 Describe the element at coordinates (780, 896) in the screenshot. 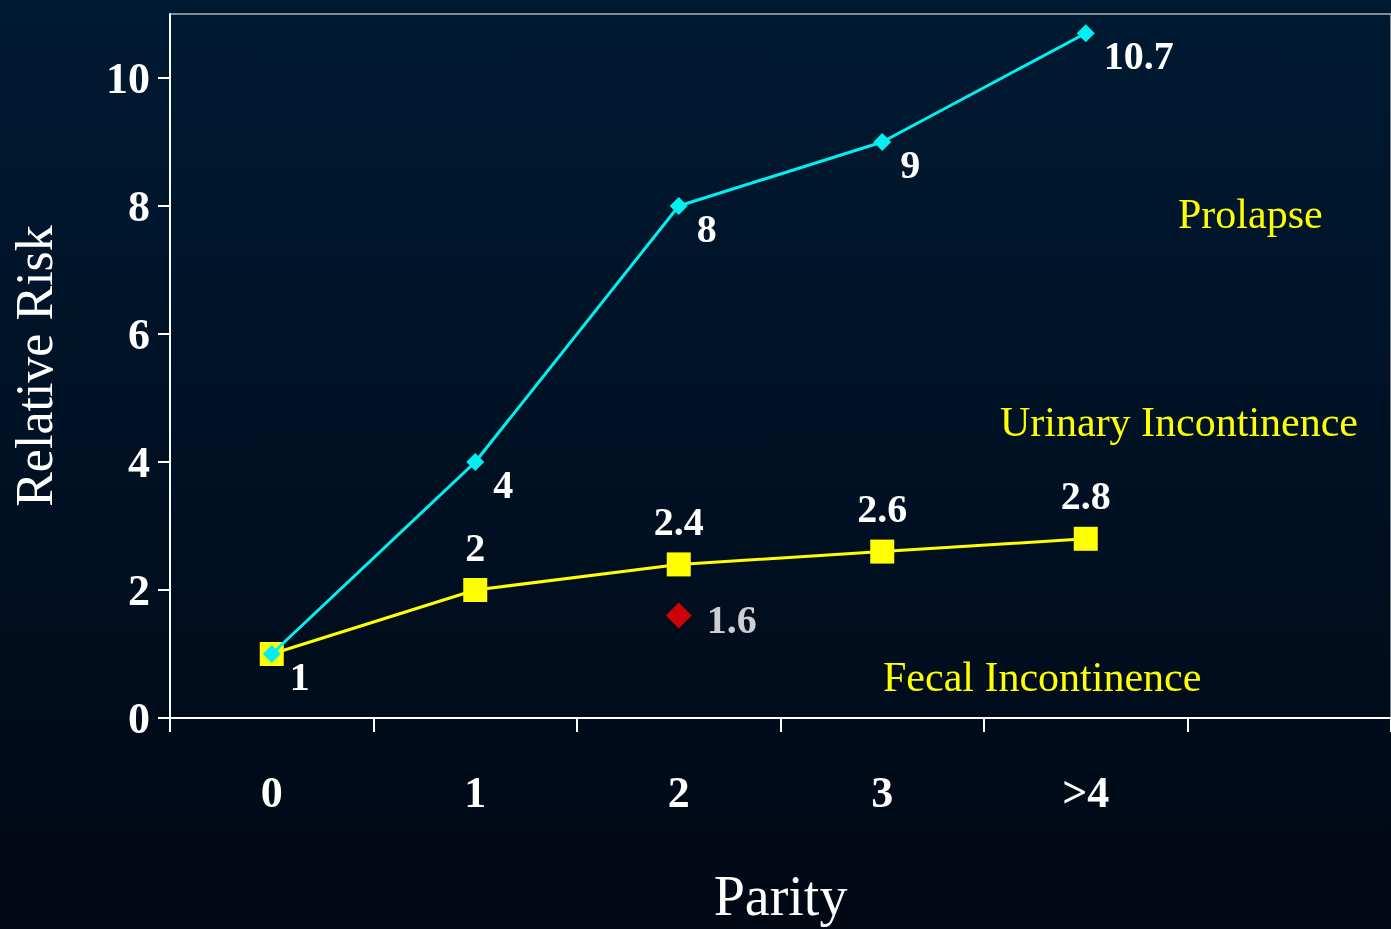

I see `x-axis-title: Parity` at that location.